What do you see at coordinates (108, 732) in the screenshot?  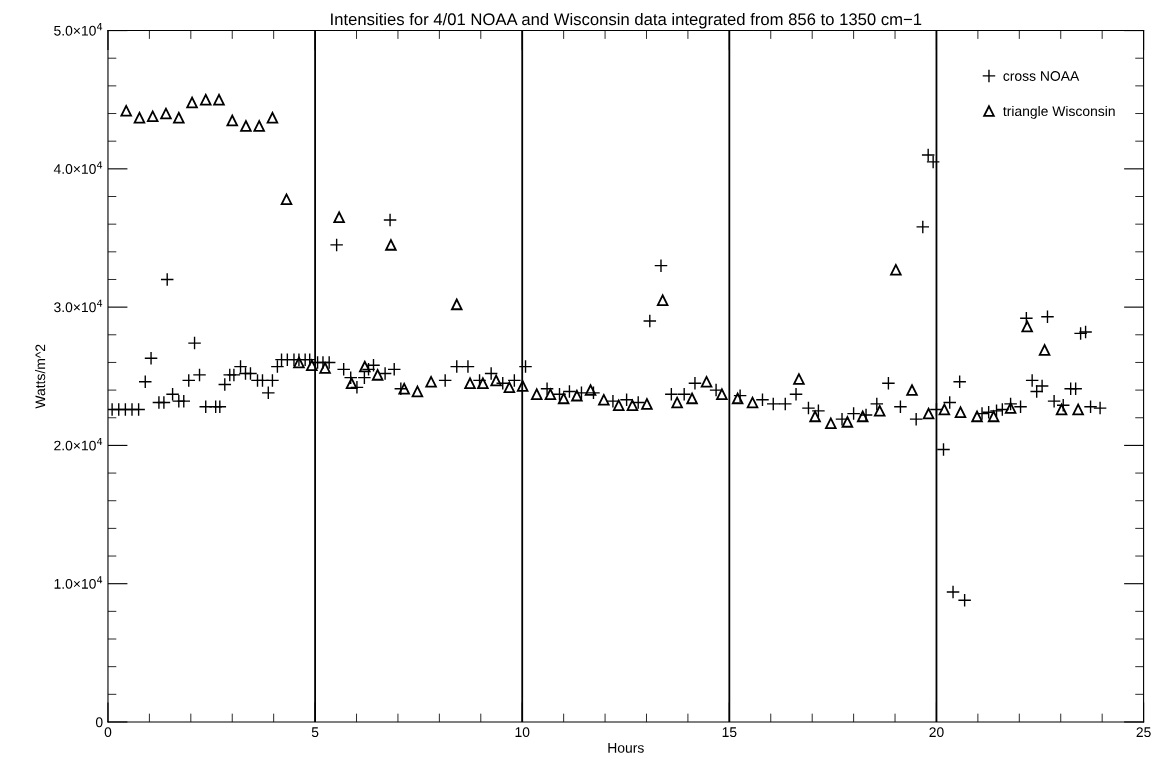 I see `x-tick-label: 0` at bounding box center [108, 732].